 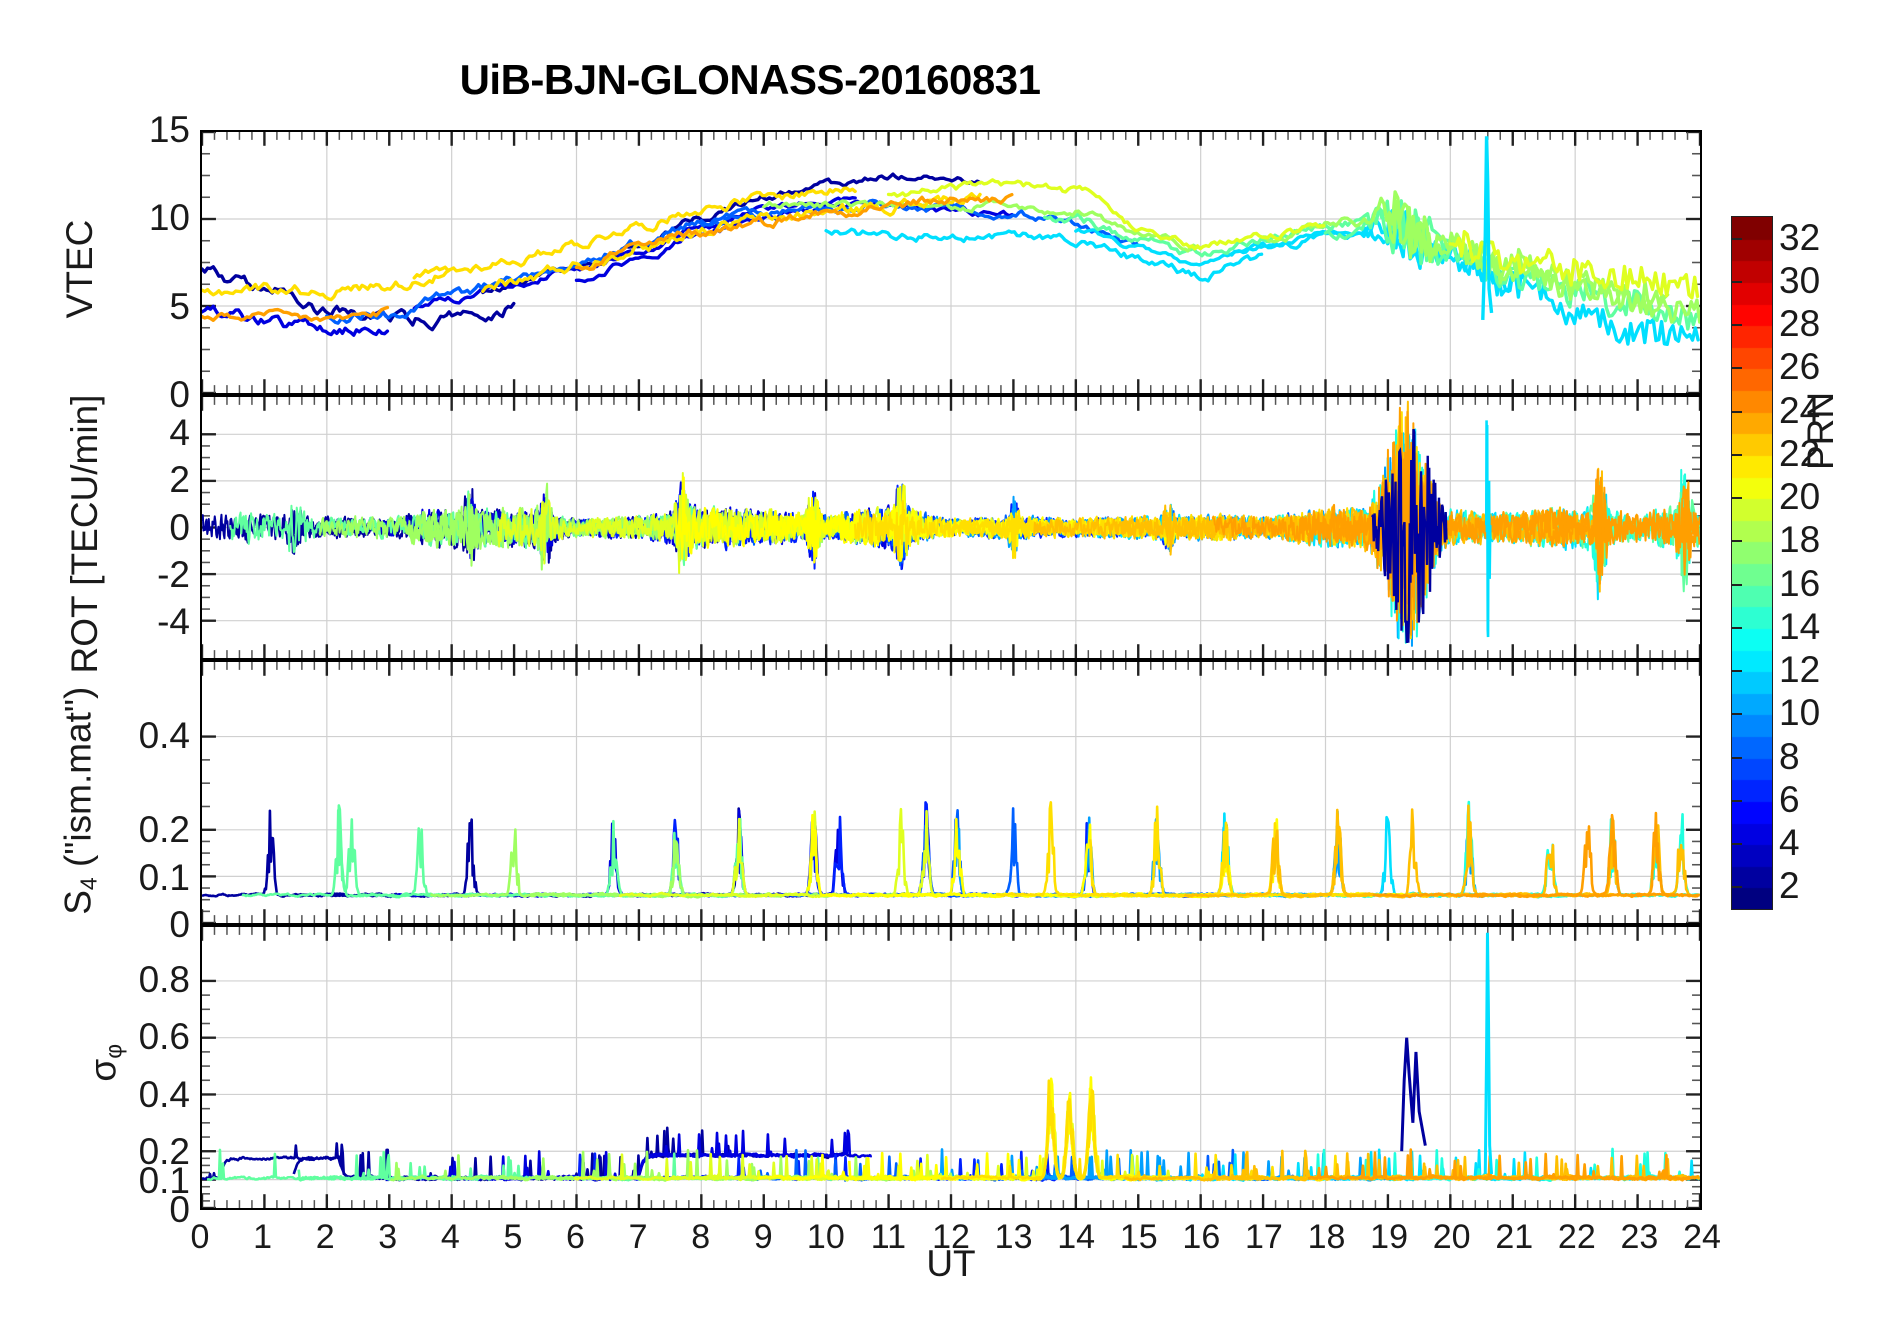 I want to click on x-tick-4: 4, so click(x=450, y=1237).